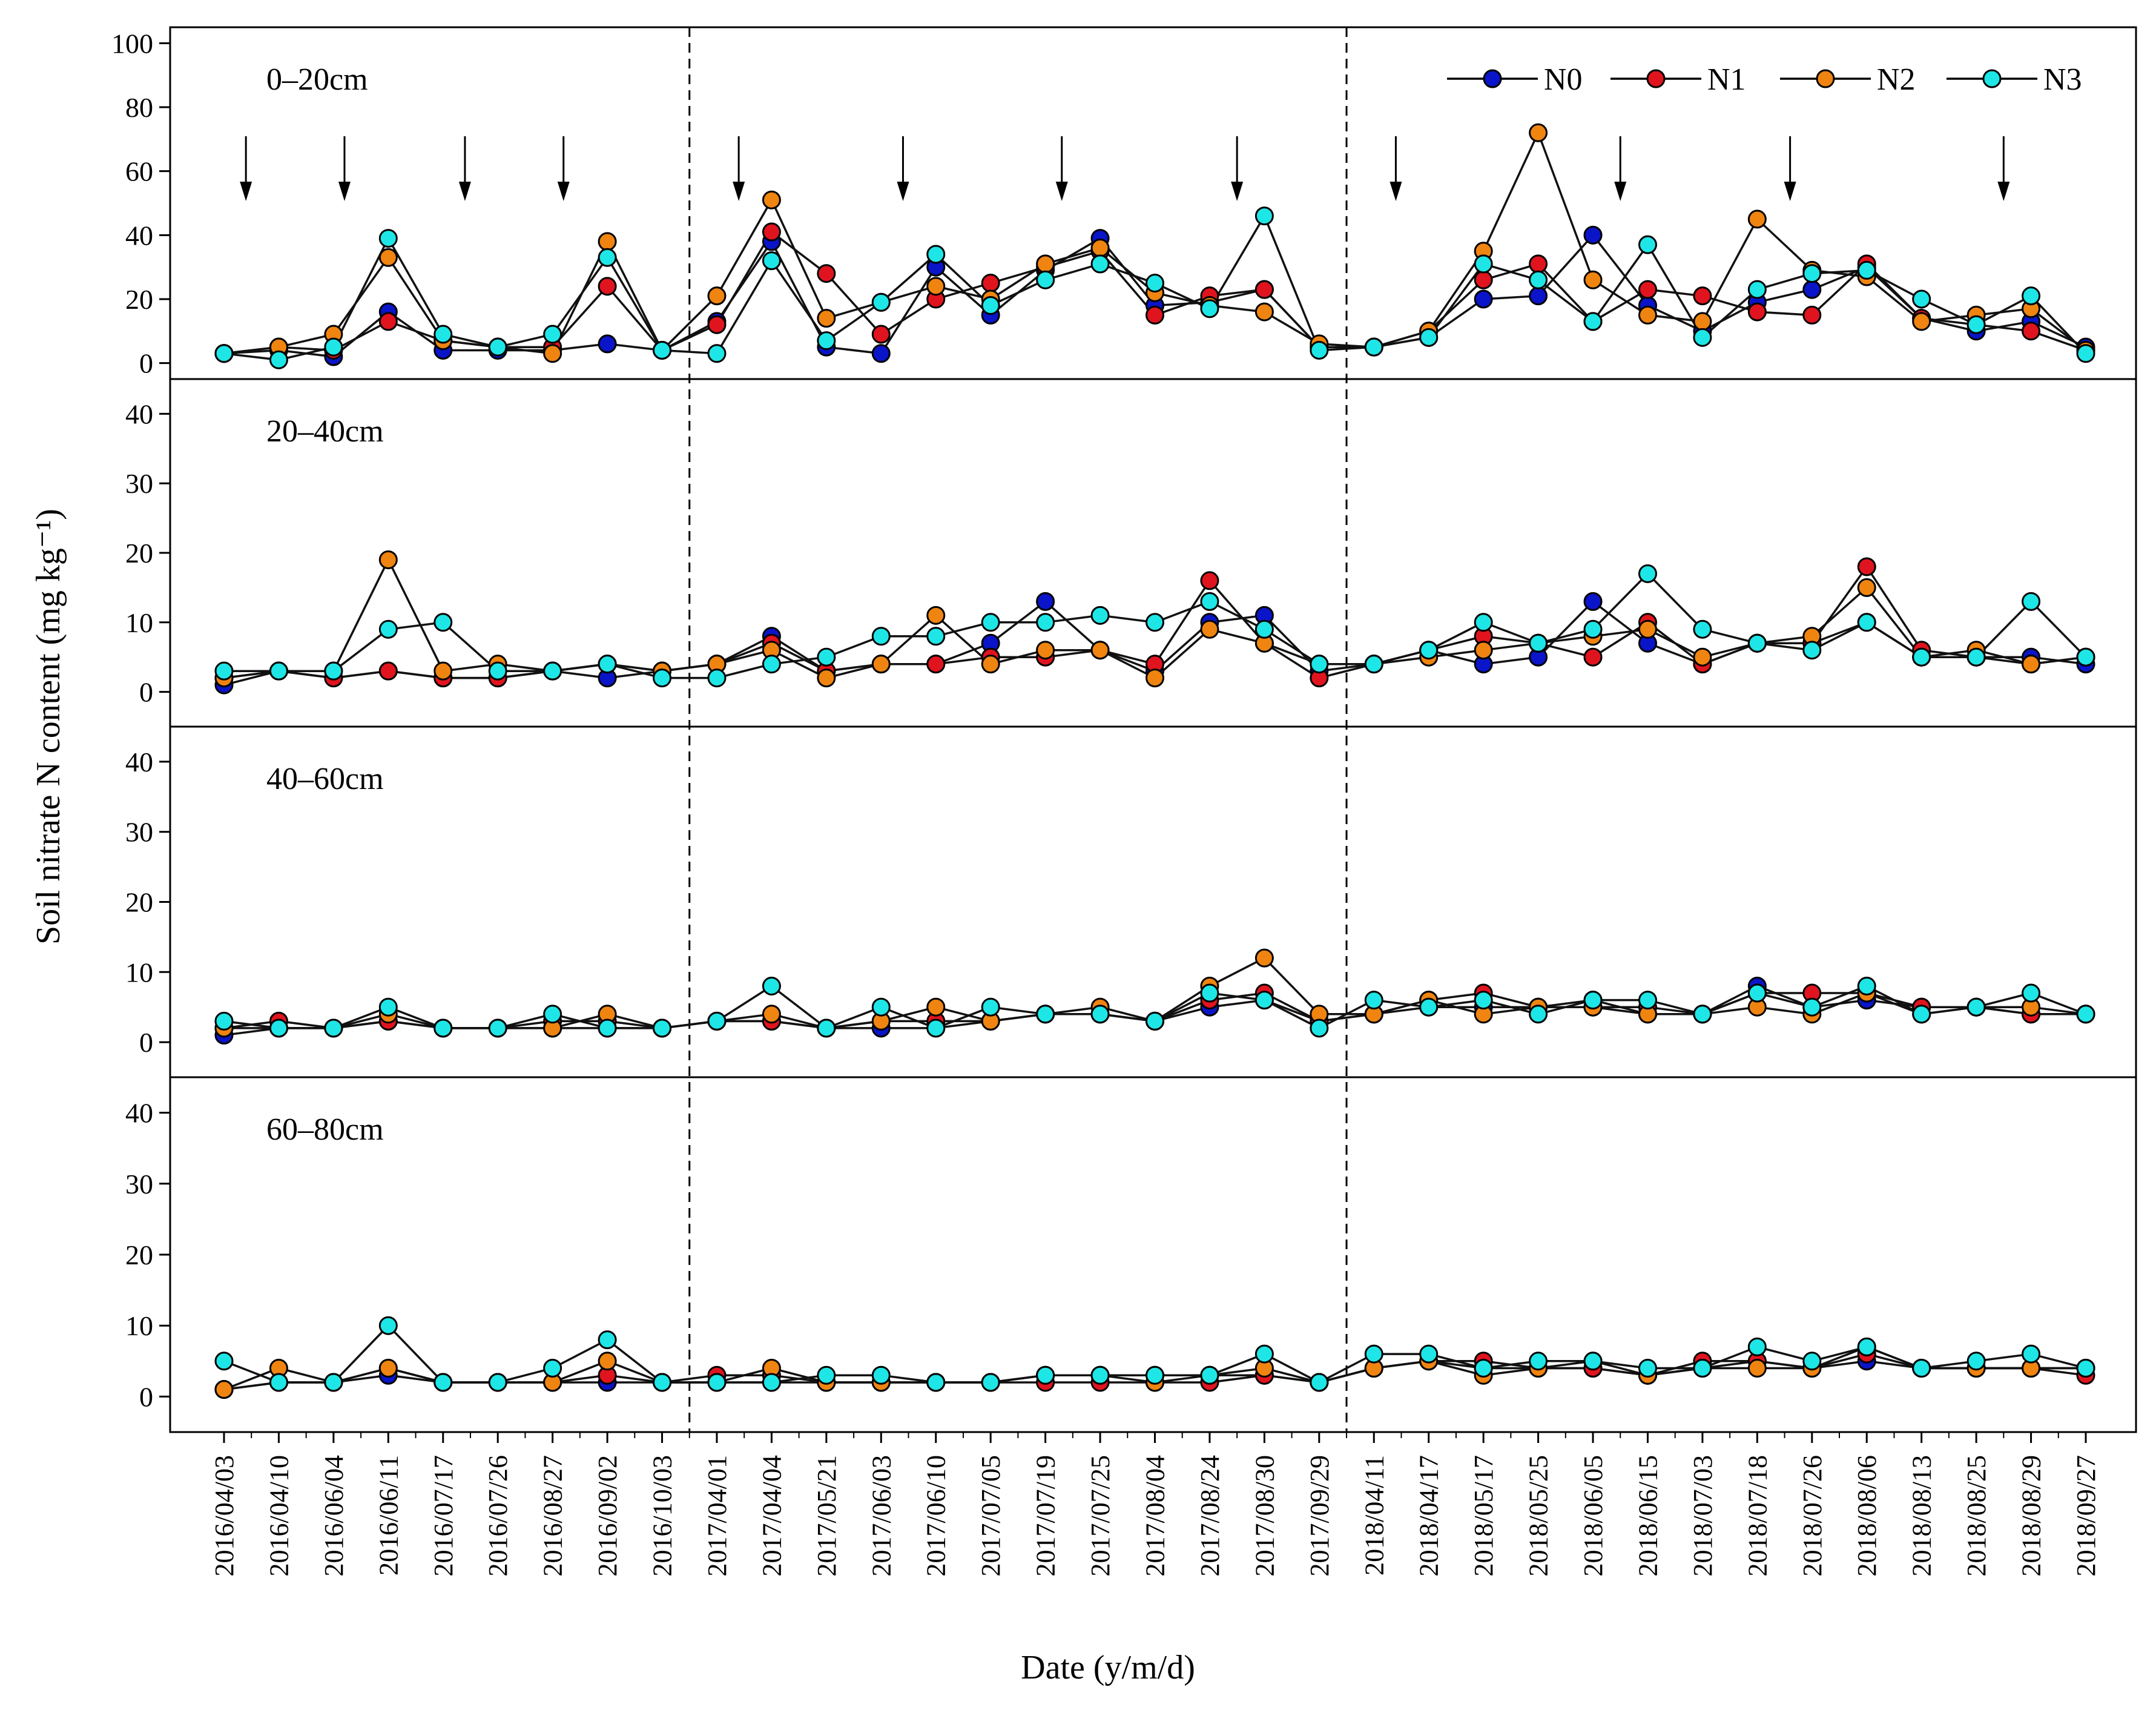 The width and height of the screenshot is (2156, 1710). I want to click on x-tick-label-33: 2018/08/29, so click(2031, 1515).